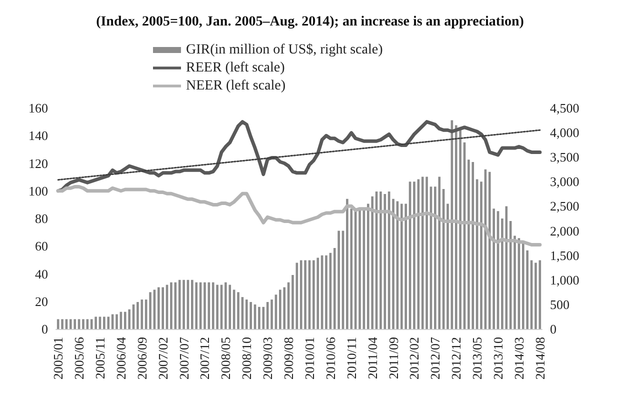 This screenshot has width=620, height=413. Describe the element at coordinates (310, 22) in the screenshot. I see `chart-title: (Index, 2005=100, Jan. 2005–Aug. 2014); an increase is an appreciation)` at that location.